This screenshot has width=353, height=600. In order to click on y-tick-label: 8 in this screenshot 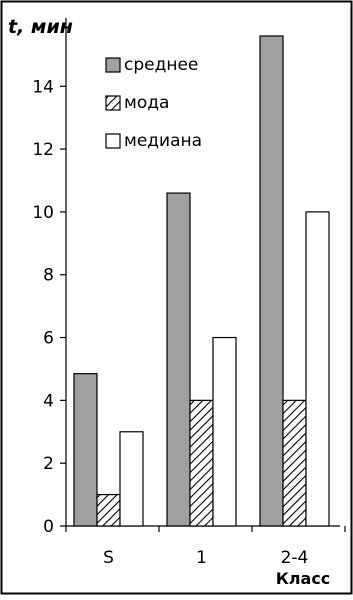, I will do `click(48, 276)`.